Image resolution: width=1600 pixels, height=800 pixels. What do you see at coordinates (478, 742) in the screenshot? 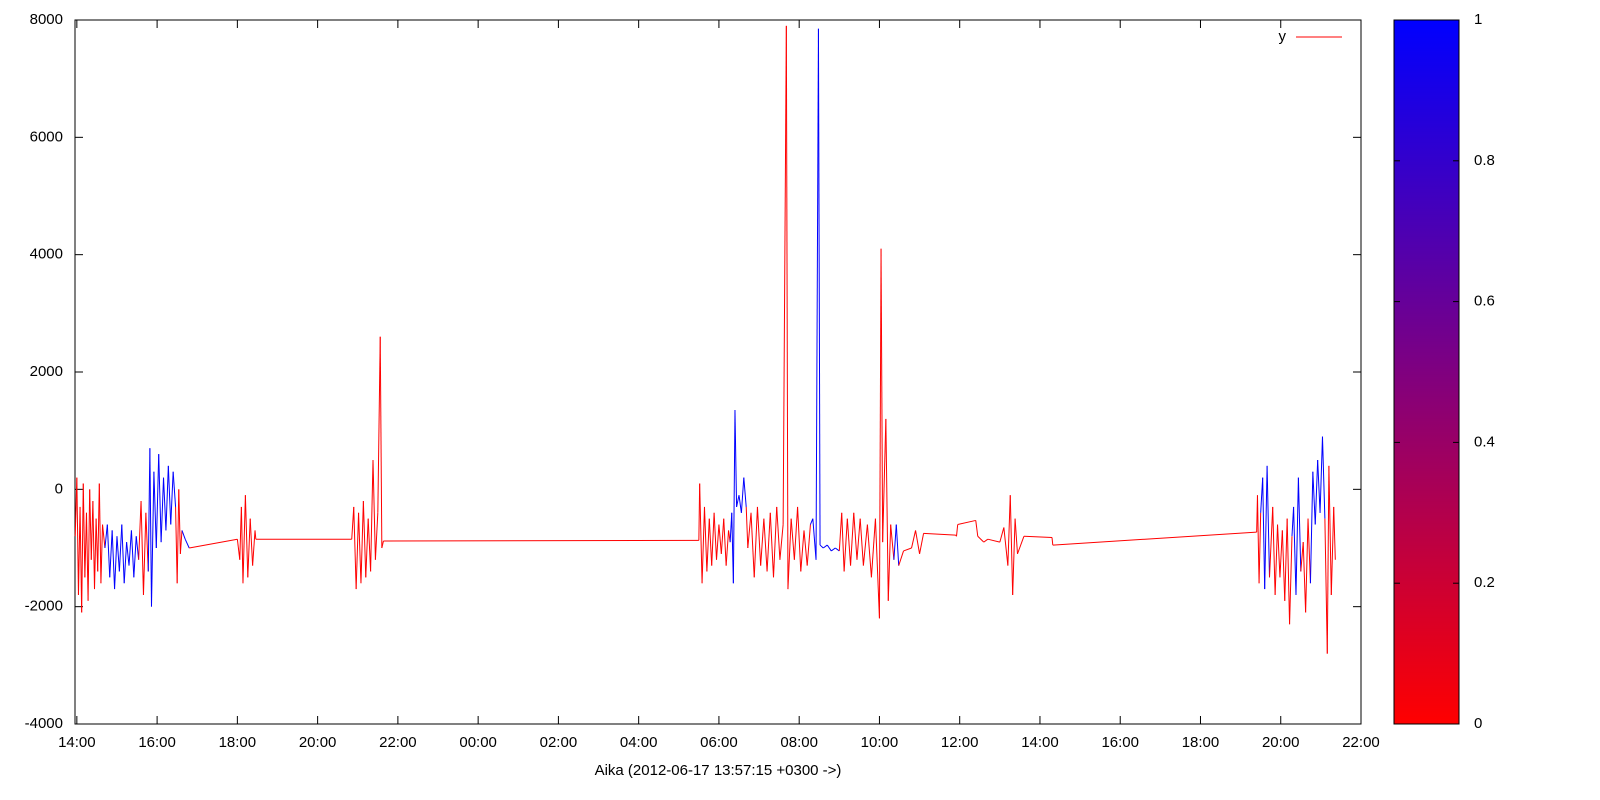
I see `x-tick-label: 00:00` at bounding box center [478, 742].